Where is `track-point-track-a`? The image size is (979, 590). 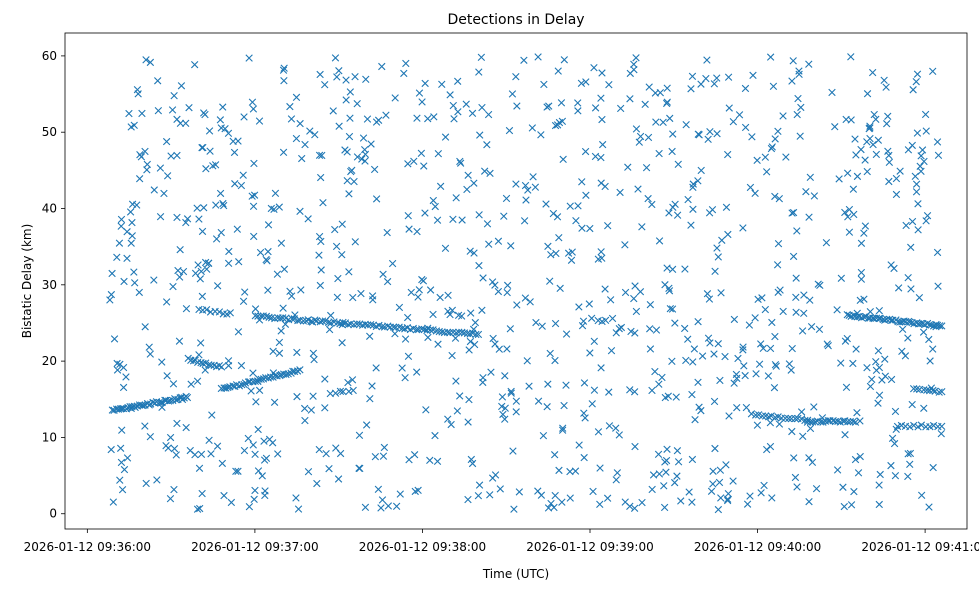
track-point-track-a is located at coordinates (112, 410).